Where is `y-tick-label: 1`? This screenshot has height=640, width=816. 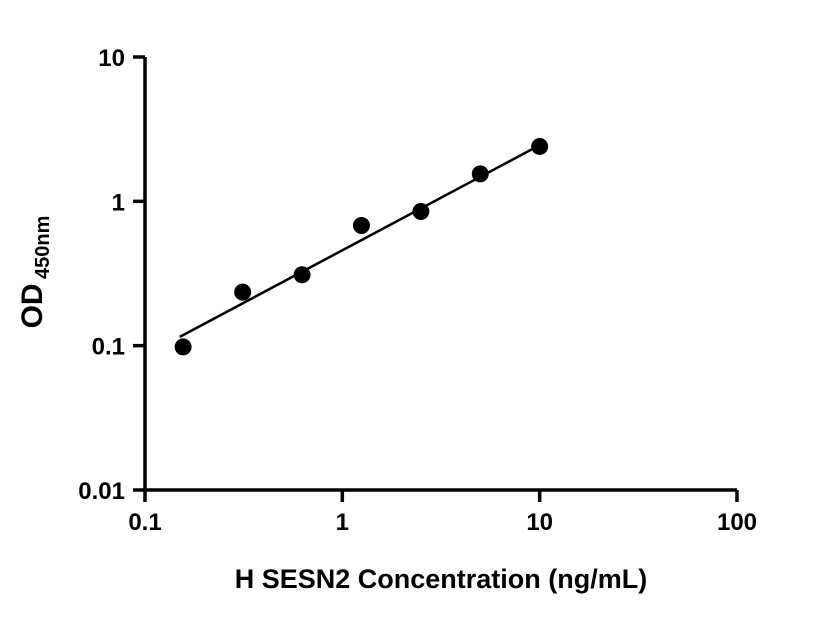
y-tick-label: 1 is located at coordinates (118, 202).